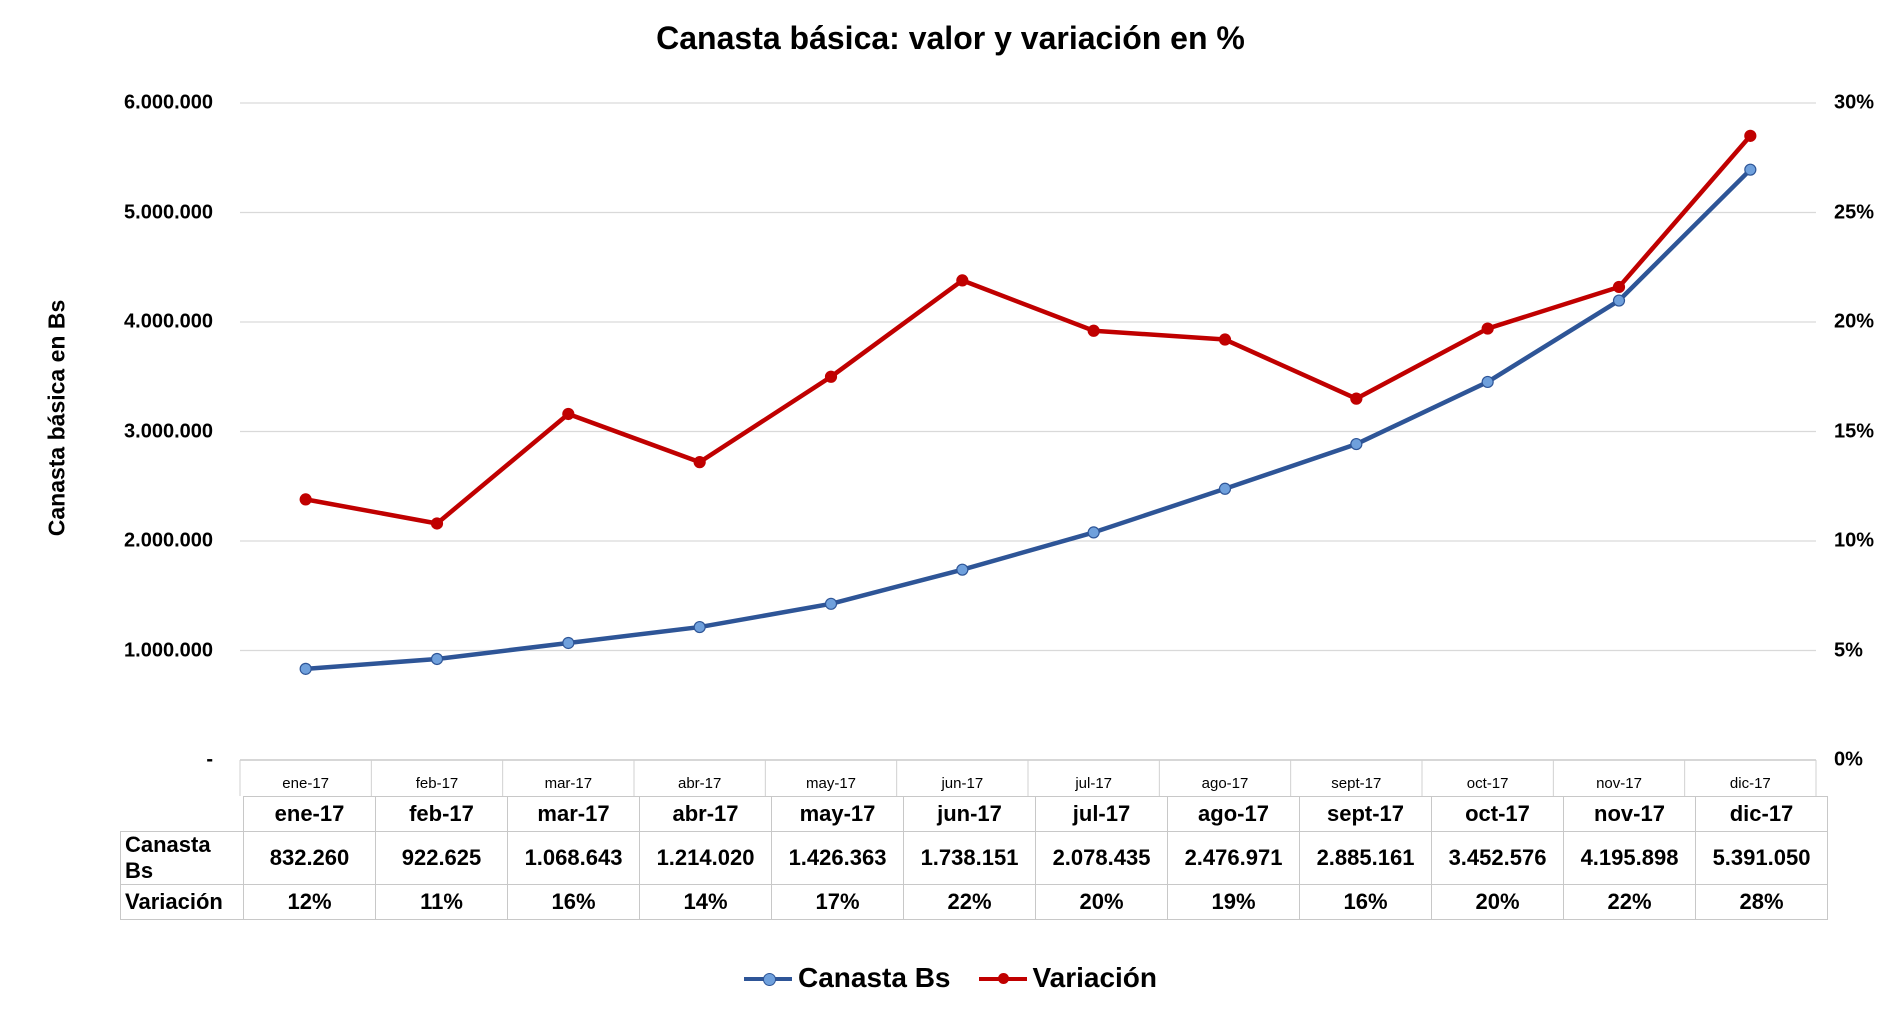 The height and width of the screenshot is (1020, 1901). Describe the element at coordinates (1497, 858) in the screenshot. I see `data-table-cell: 3.452.576` at that location.